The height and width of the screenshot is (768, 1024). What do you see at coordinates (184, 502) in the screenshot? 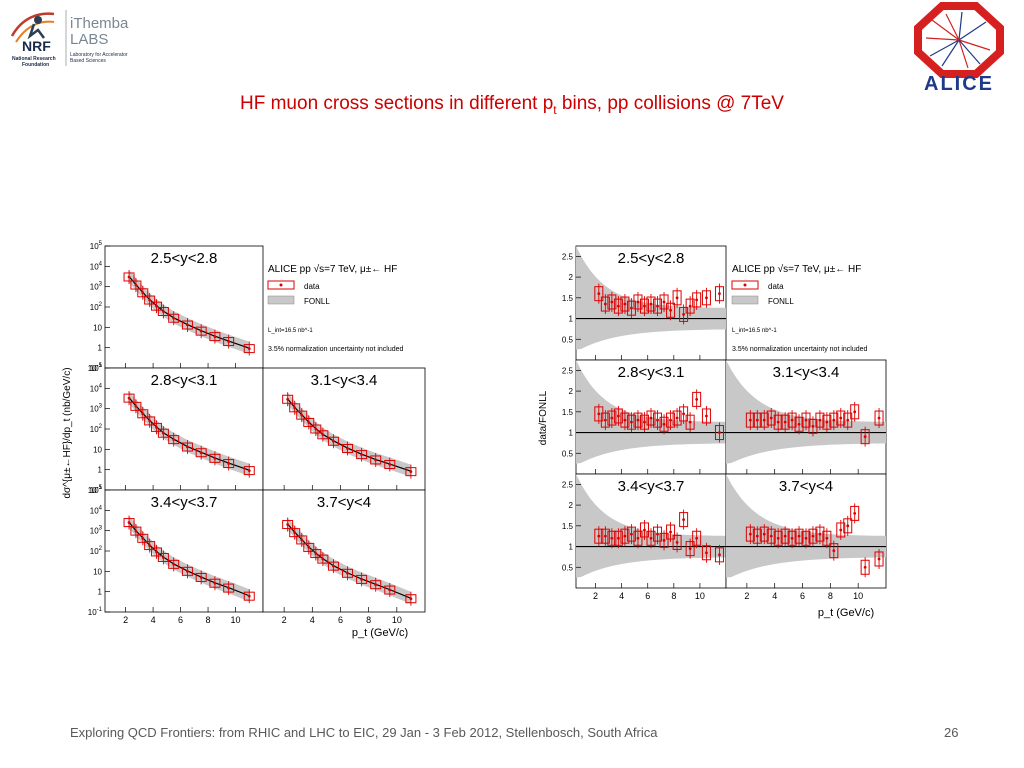
I see `panel-label: 3.4<y<3.7` at bounding box center [184, 502].